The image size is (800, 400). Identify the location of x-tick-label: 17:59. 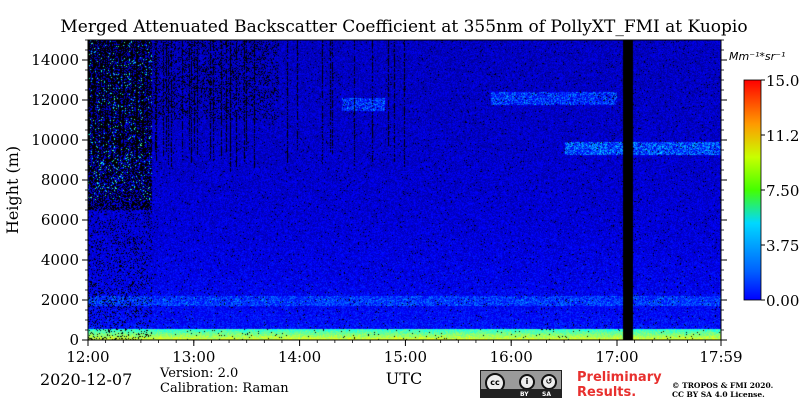
(720, 357).